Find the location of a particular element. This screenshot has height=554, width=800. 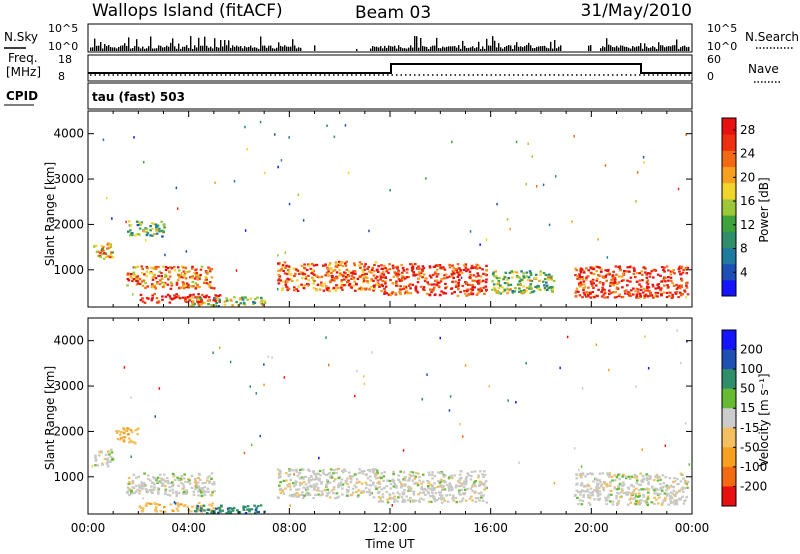

nave-label: Nave is located at coordinates (763, 69).